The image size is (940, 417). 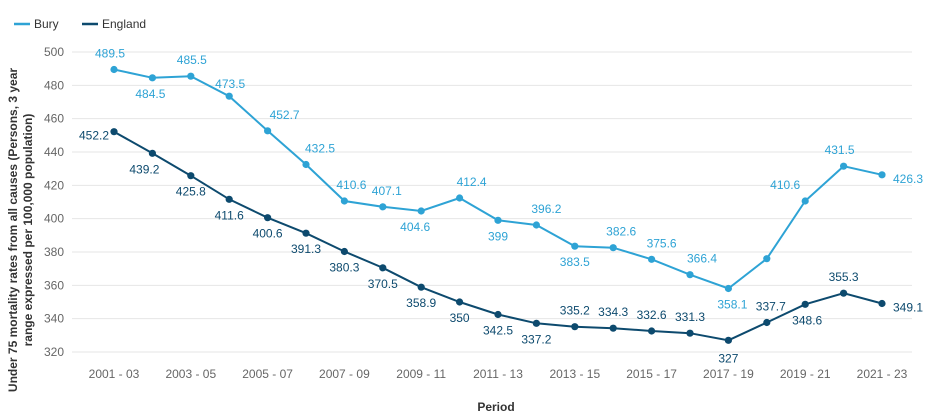 What do you see at coordinates (54, 352) in the screenshot?
I see `y-tick-label: 320` at bounding box center [54, 352].